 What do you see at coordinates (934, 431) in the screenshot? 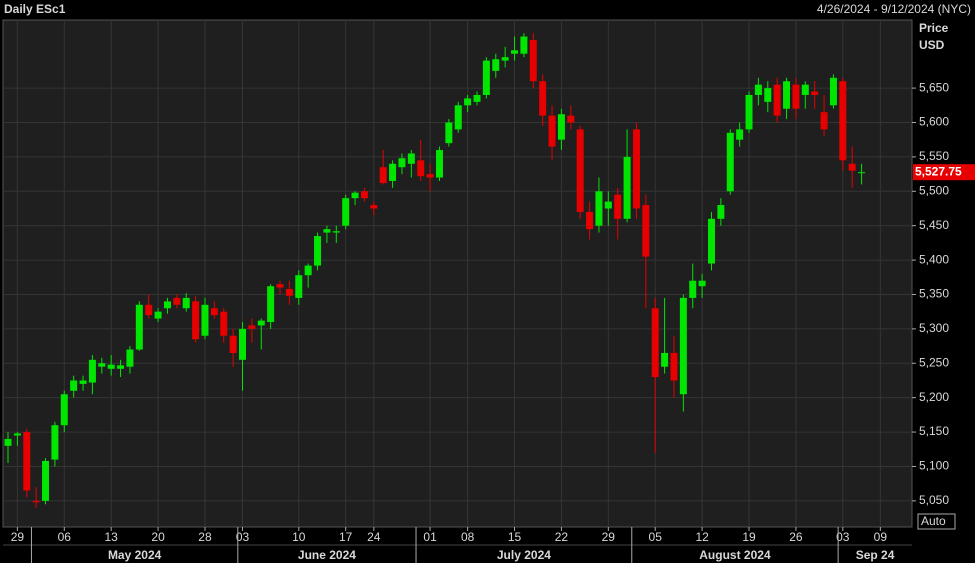
I see `y-tick-label: 5,150` at bounding box center [934, 431].